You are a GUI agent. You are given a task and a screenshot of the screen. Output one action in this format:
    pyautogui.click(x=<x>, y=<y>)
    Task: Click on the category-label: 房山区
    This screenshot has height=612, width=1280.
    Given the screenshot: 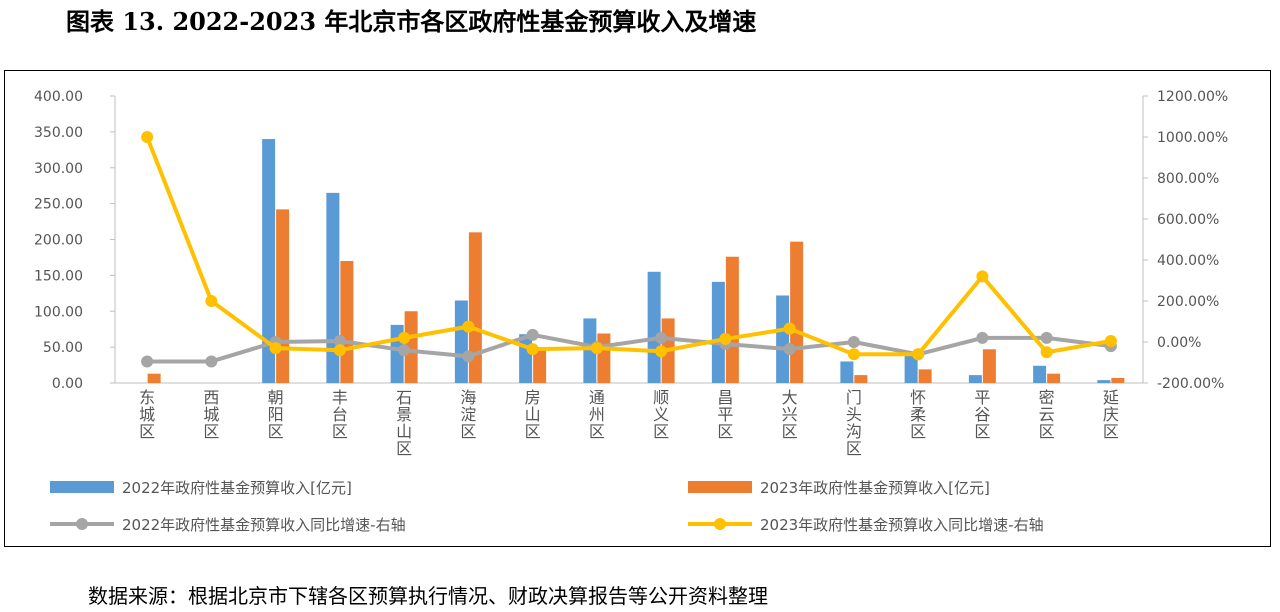 What is the action you would take?
    pyautogui.click(x=533, y=414)
    